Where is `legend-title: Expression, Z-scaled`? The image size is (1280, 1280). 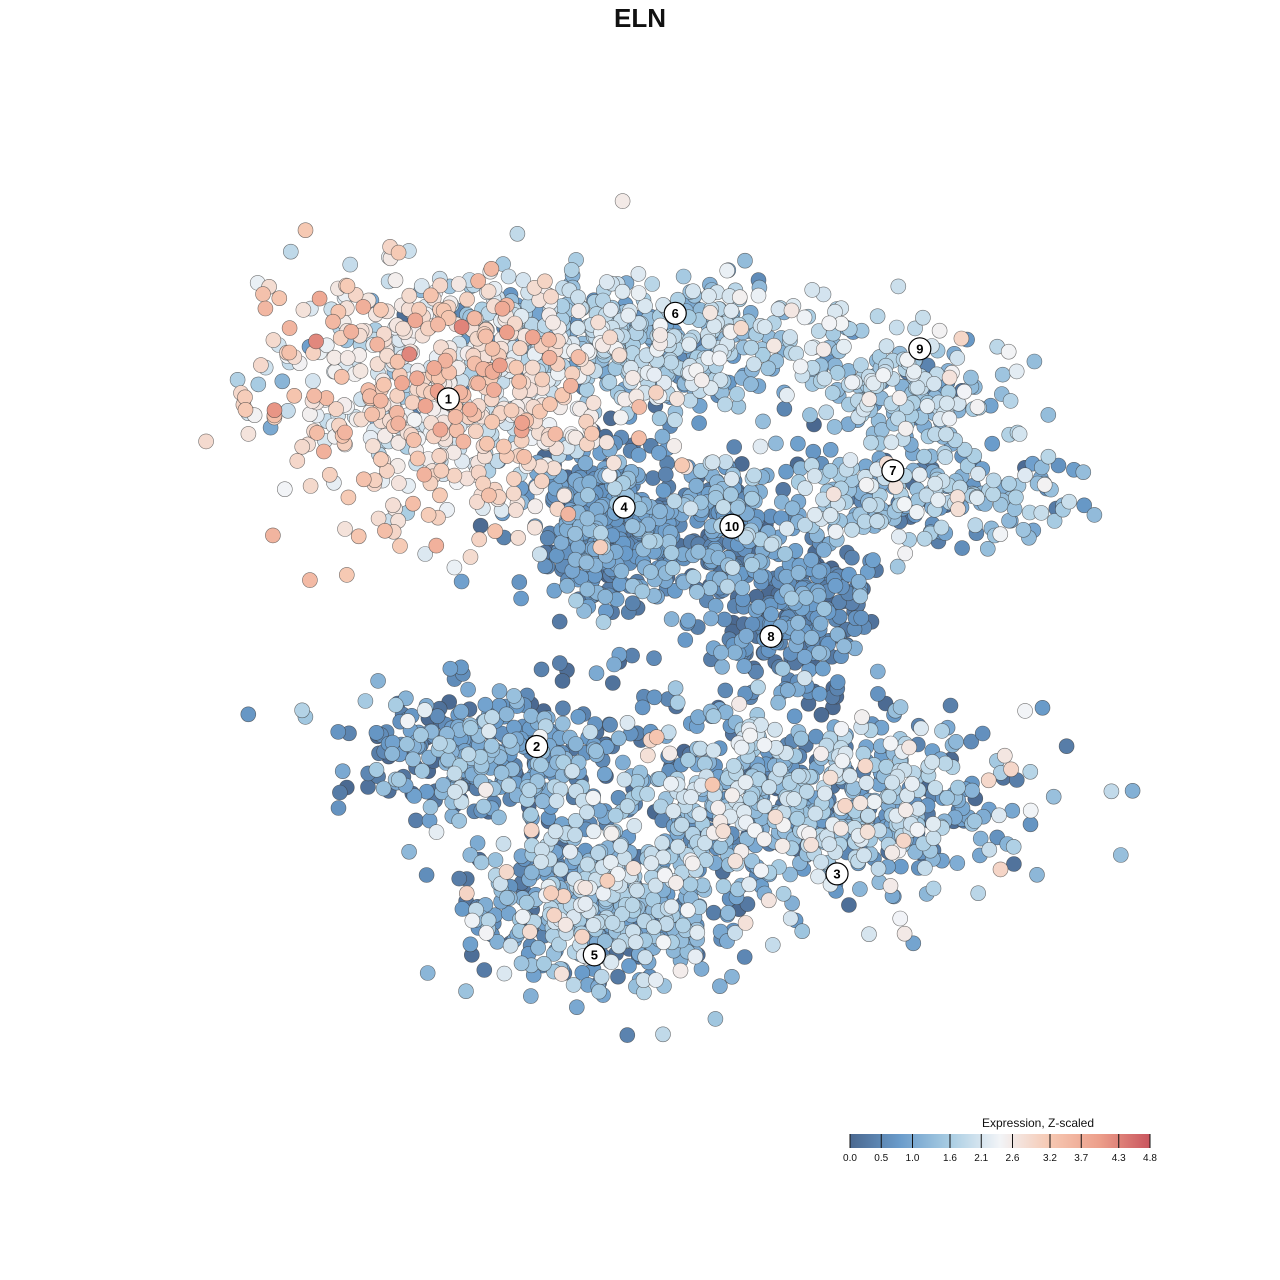 legend-title: Expression, Z-scaled is located at coordinates (1038, 1123).